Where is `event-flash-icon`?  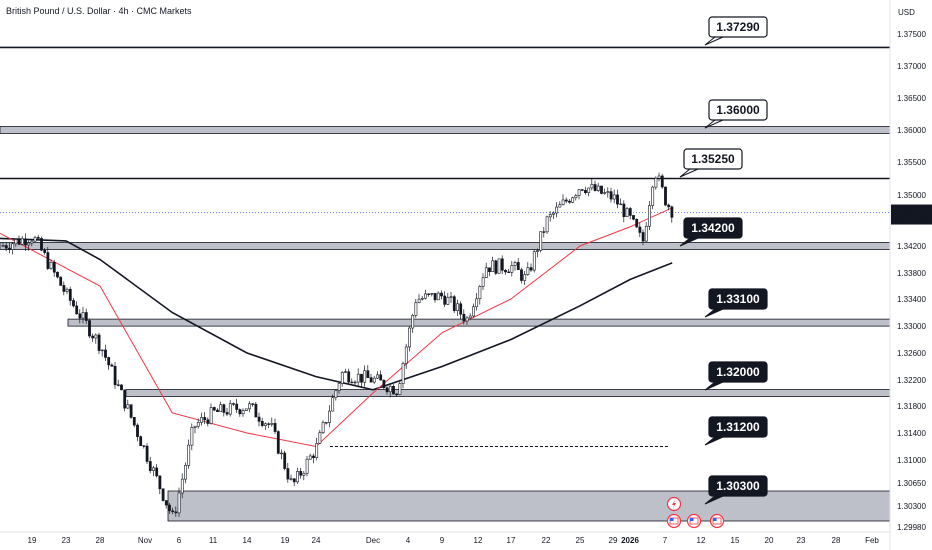 event-flash-icon is located at coordinates (674, 504).